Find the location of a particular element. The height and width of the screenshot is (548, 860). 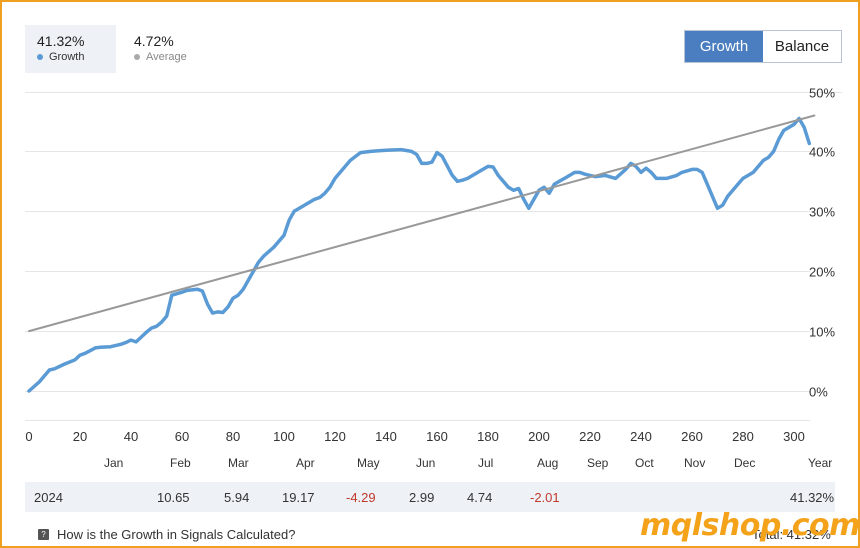

watermark-logo: mqlshop.com is located at coordinates (750, 525).